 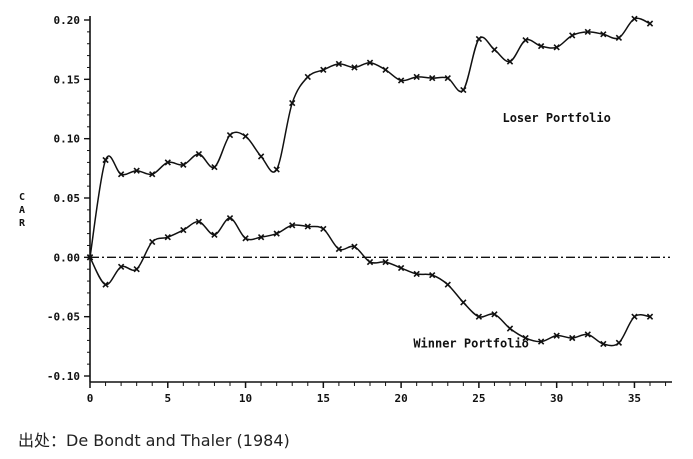 What do you see at coordinates (478, 398) in the screenshot?
I see `x-tick-label: 25` at bounding box center [478, 398].